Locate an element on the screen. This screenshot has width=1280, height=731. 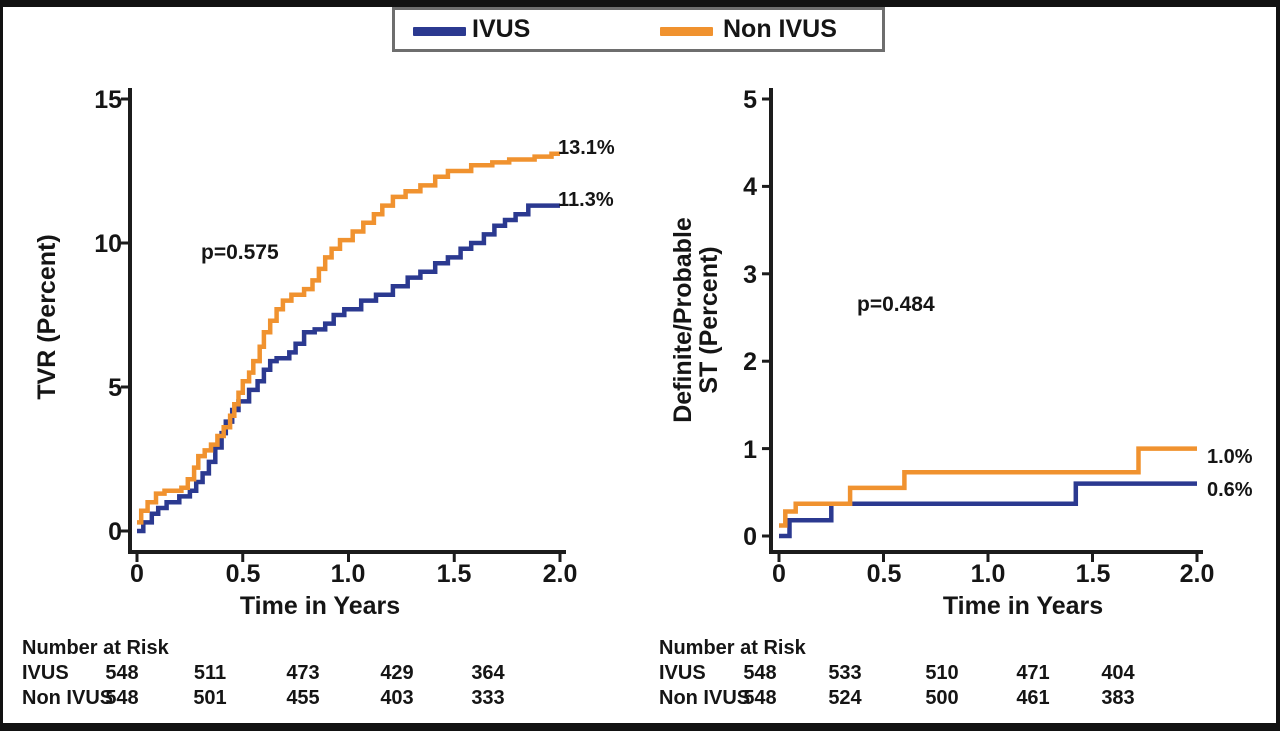
risk-count: 333 is located at coordinates (488, 698).